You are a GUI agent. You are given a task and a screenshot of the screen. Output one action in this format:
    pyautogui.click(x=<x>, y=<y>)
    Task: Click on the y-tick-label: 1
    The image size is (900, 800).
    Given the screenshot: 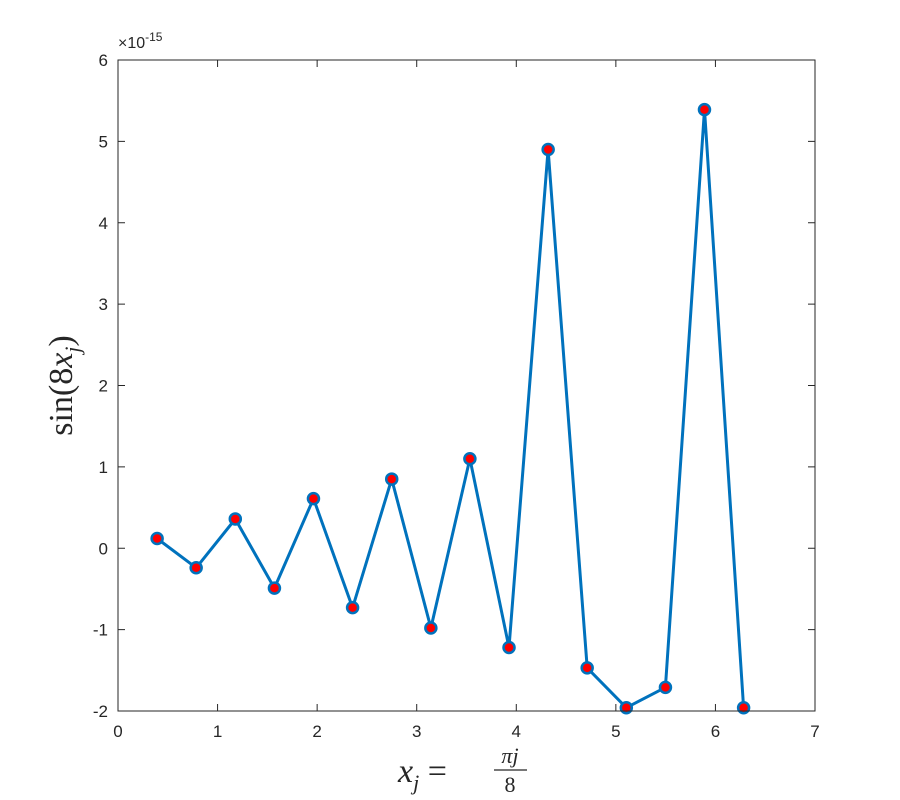 What is the action you would take?
    pyautogui.click(x=103, y=467)
    